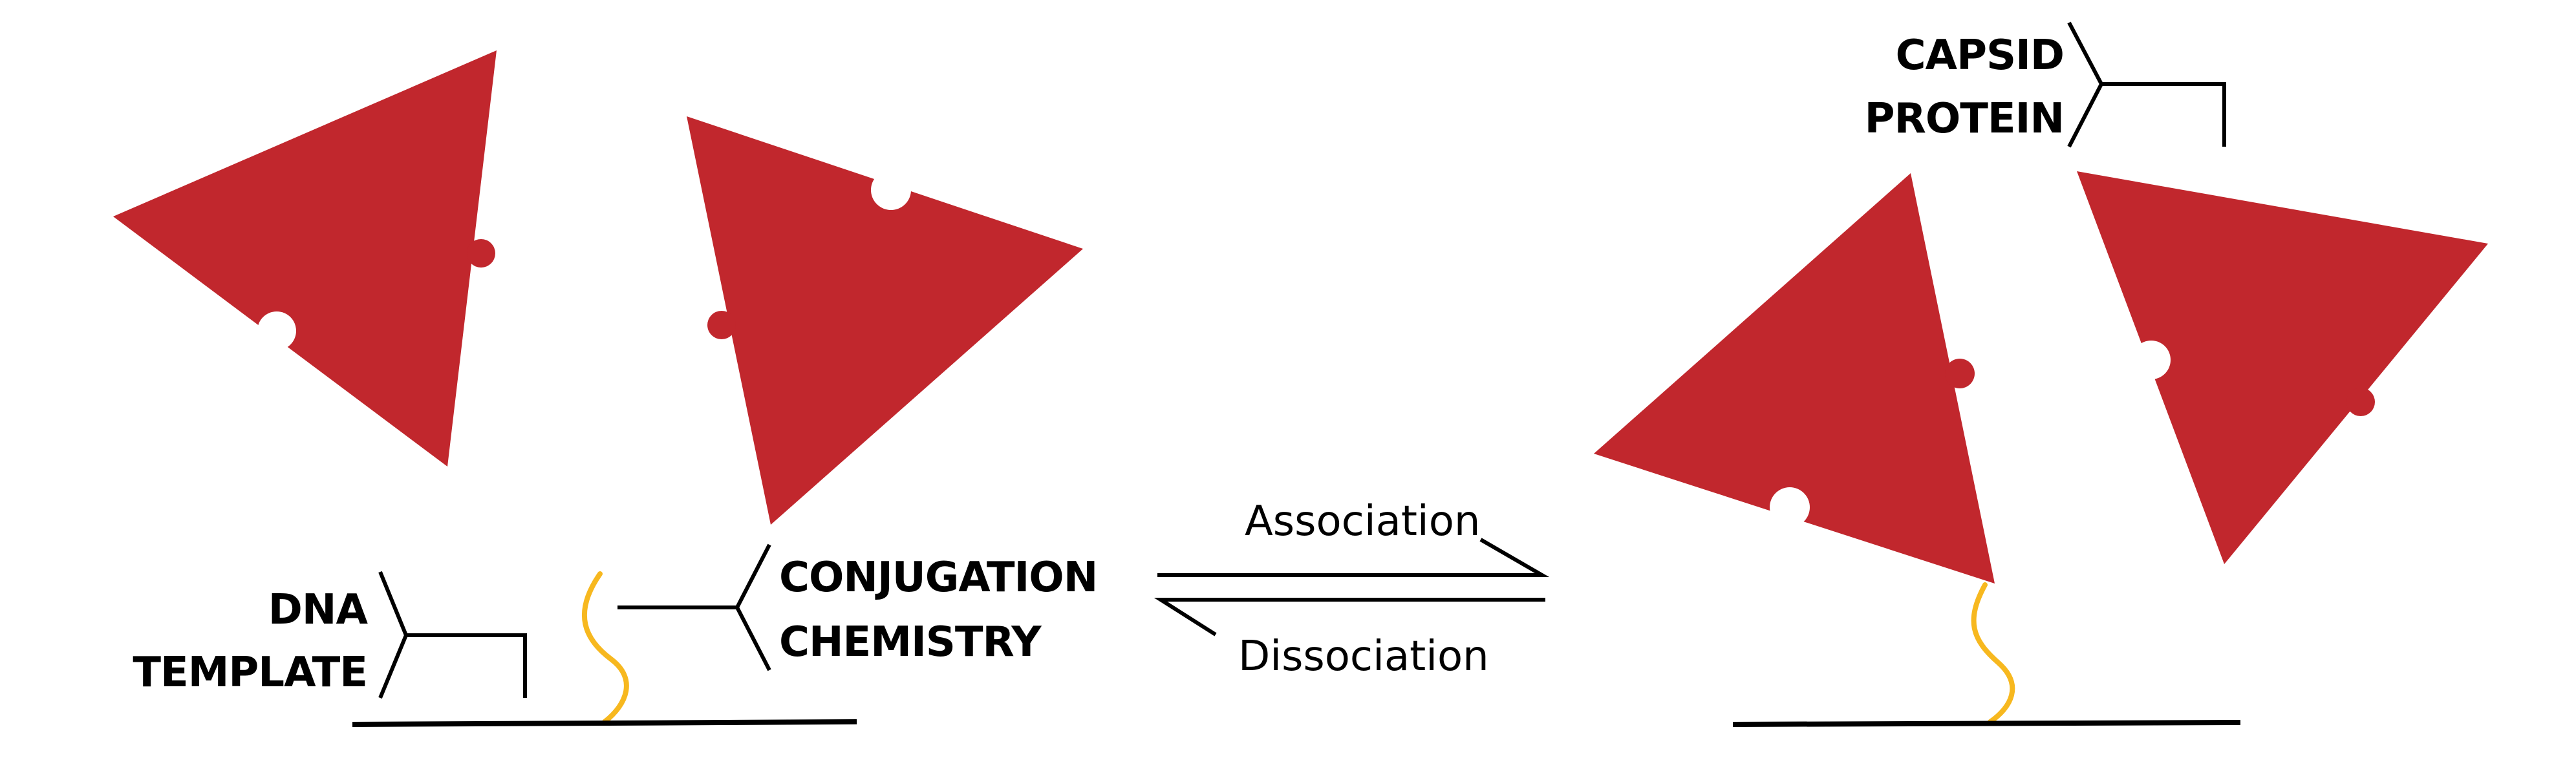 This screenshot has width=2576, height=758. What do you see at coordinates (604, 723) in the screenshot?
I see `dna-template-baseline-left` at bounding box center [604, 723].